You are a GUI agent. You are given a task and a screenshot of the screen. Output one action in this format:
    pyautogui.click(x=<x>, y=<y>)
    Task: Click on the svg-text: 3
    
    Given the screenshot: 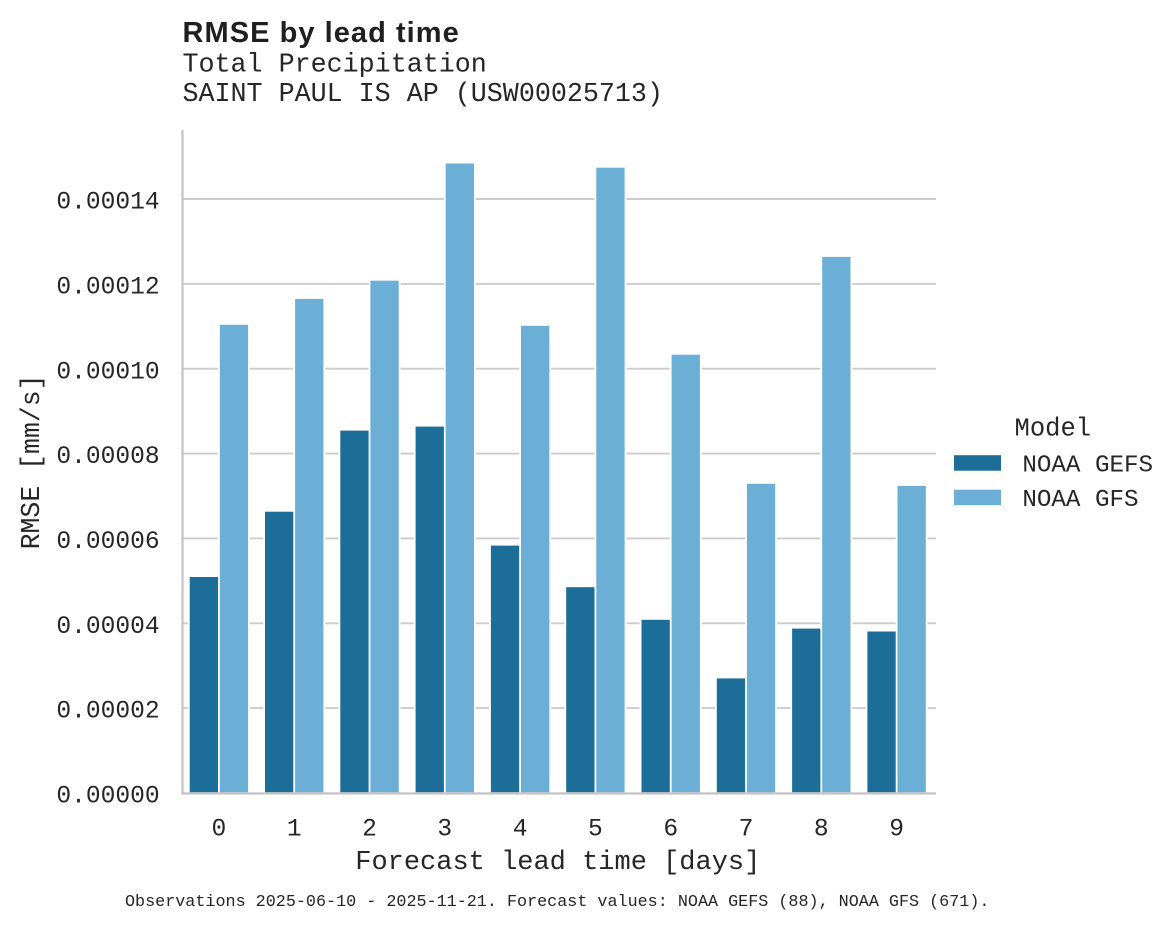 What is the action you would take?
    pyautogui.click(x=444, y=829)
    